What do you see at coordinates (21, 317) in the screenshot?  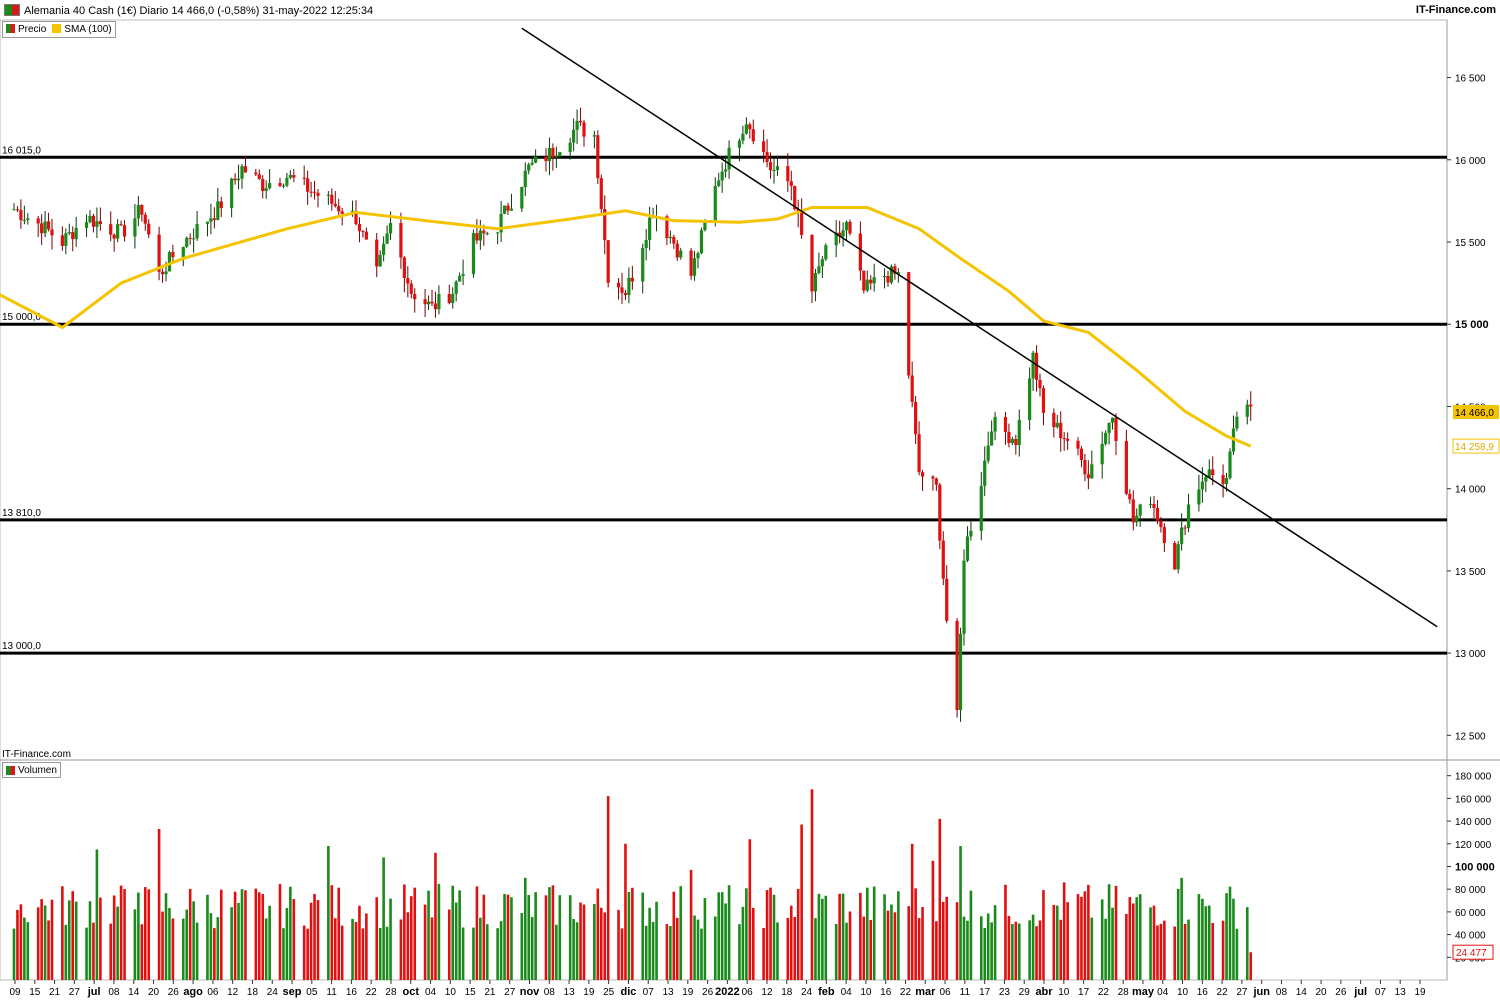 I see `horizontal-level-label: 15 000,0` at bounding box center [21, 317].